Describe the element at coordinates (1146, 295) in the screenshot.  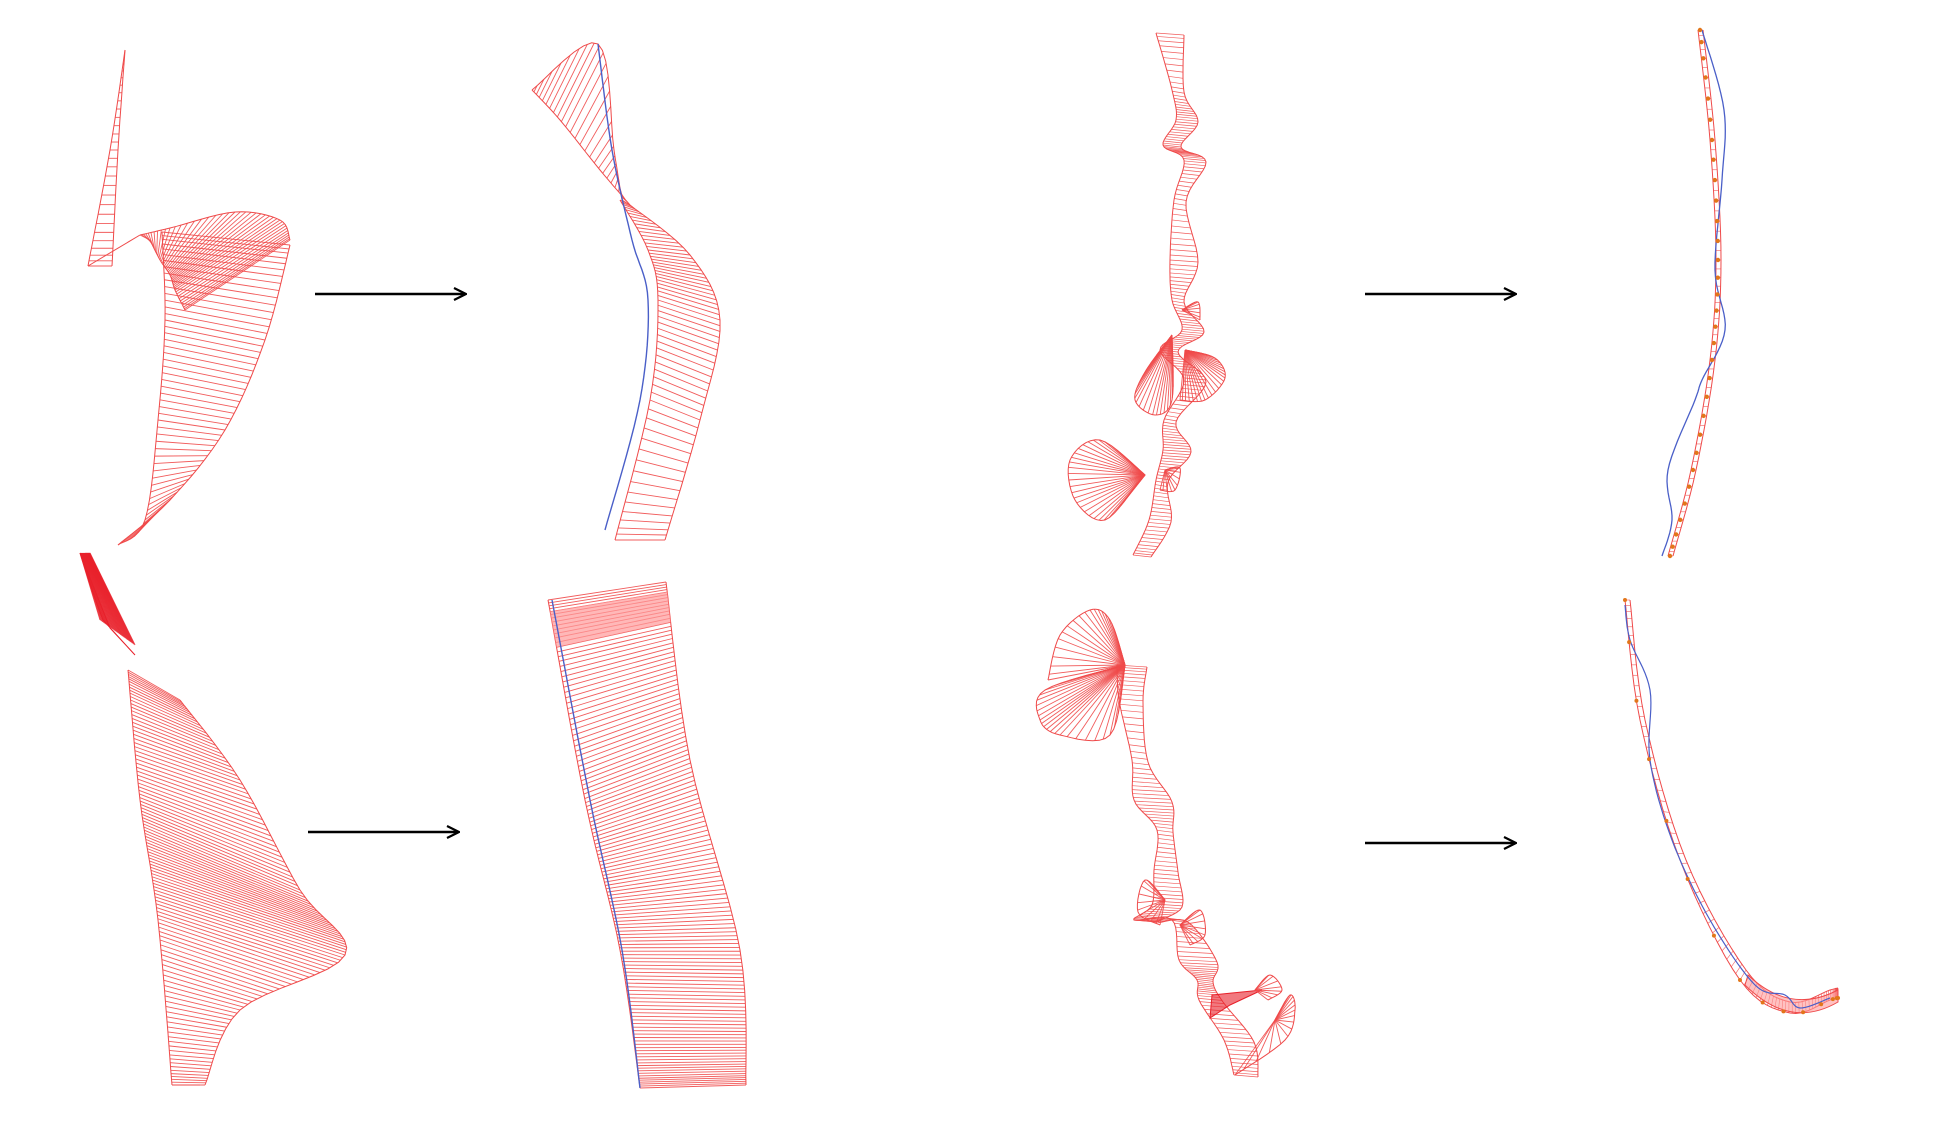
I see `panel-top-right-input` at that location.